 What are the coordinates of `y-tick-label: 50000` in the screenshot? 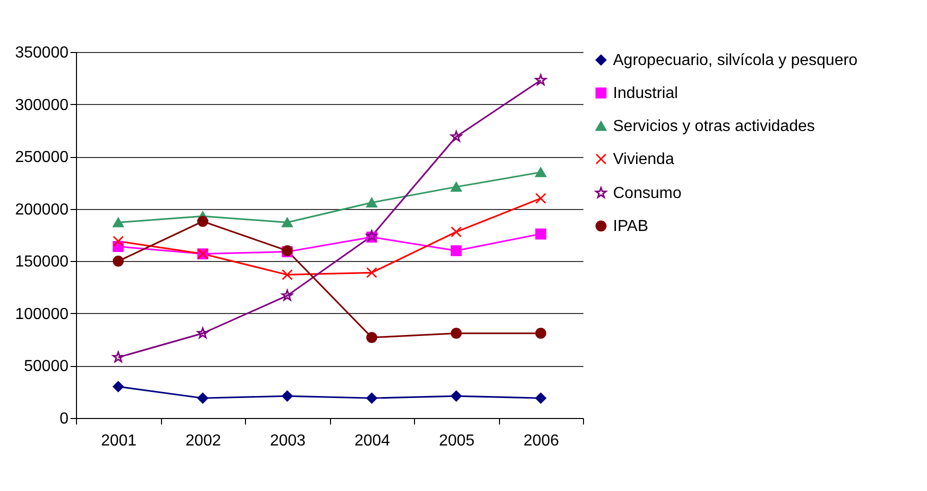 It's located at (46, 367).